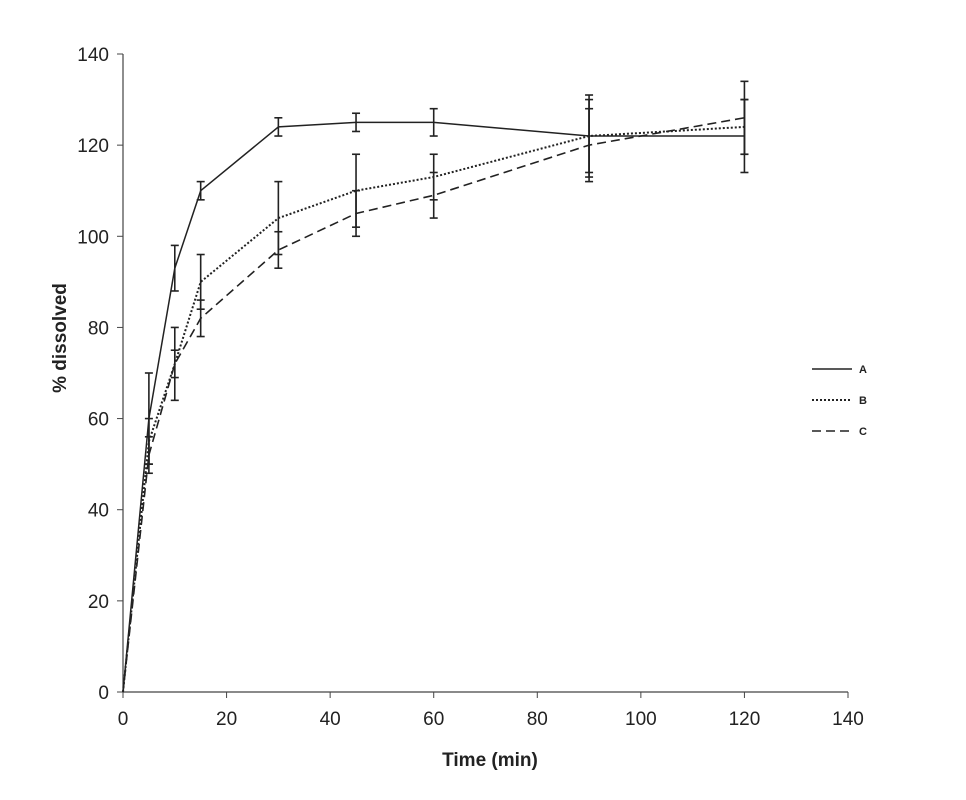 This screenshot has height=800, width=966. I want to click on legend-label: C, so click(863, 432).